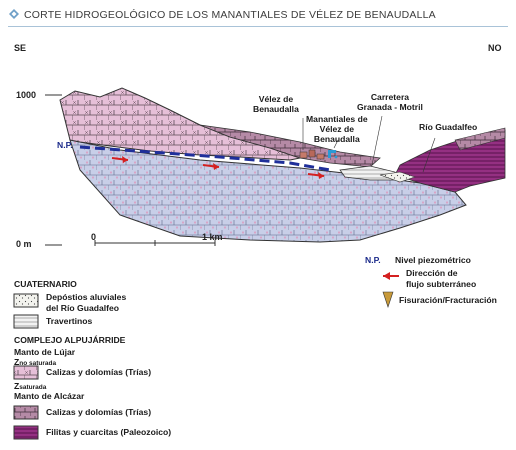 The width and height of the screenshot is (516, 450). I want to click on legend-travertines: Travertinos, so click(69, 321).